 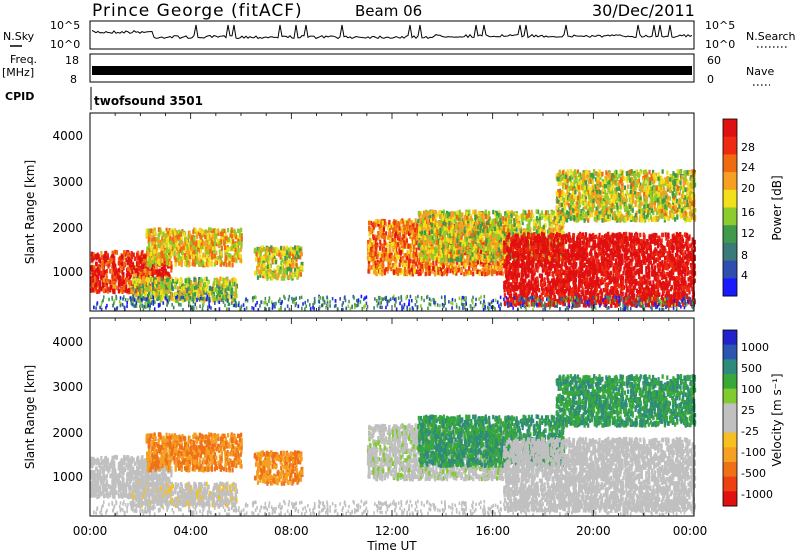 I want to click on noise-right-tick-top: 10^5, so click(x=720, y=25).